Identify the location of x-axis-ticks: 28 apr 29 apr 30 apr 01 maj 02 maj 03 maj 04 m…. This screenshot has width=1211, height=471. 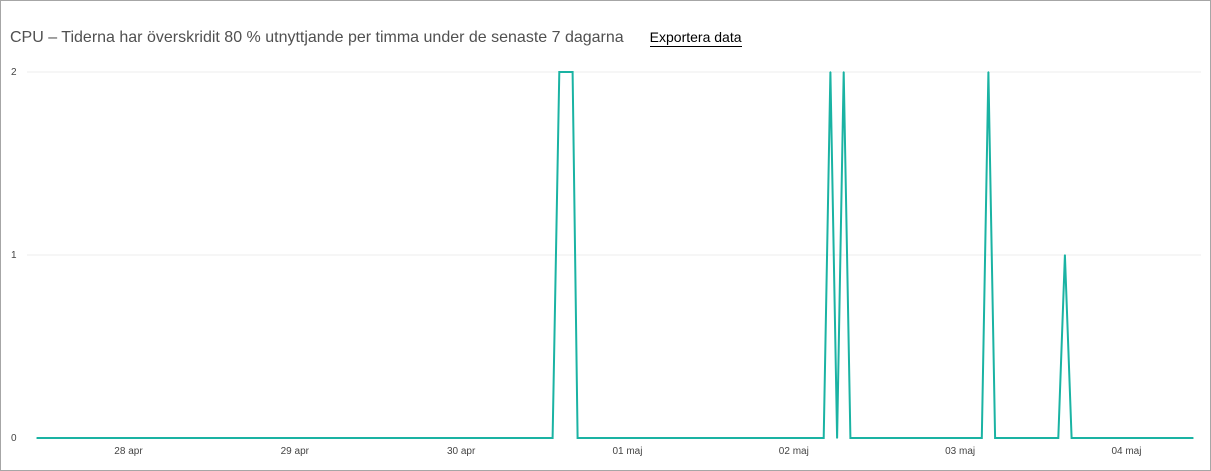
(627, 451).